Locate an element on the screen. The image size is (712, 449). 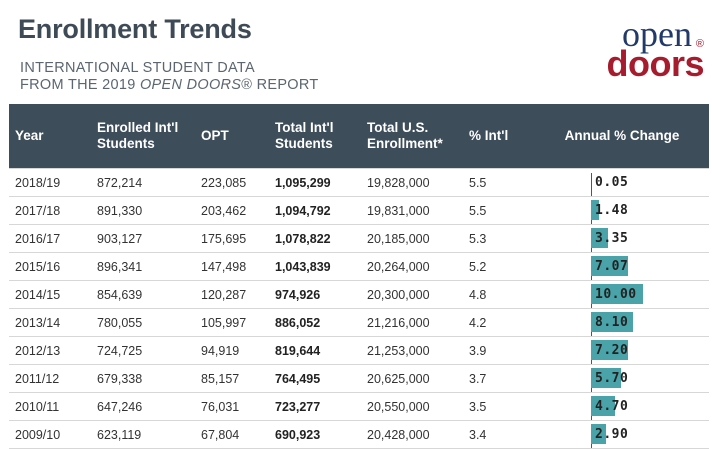
page-title: Enrollment Trends is located at coordinates (135, 29).